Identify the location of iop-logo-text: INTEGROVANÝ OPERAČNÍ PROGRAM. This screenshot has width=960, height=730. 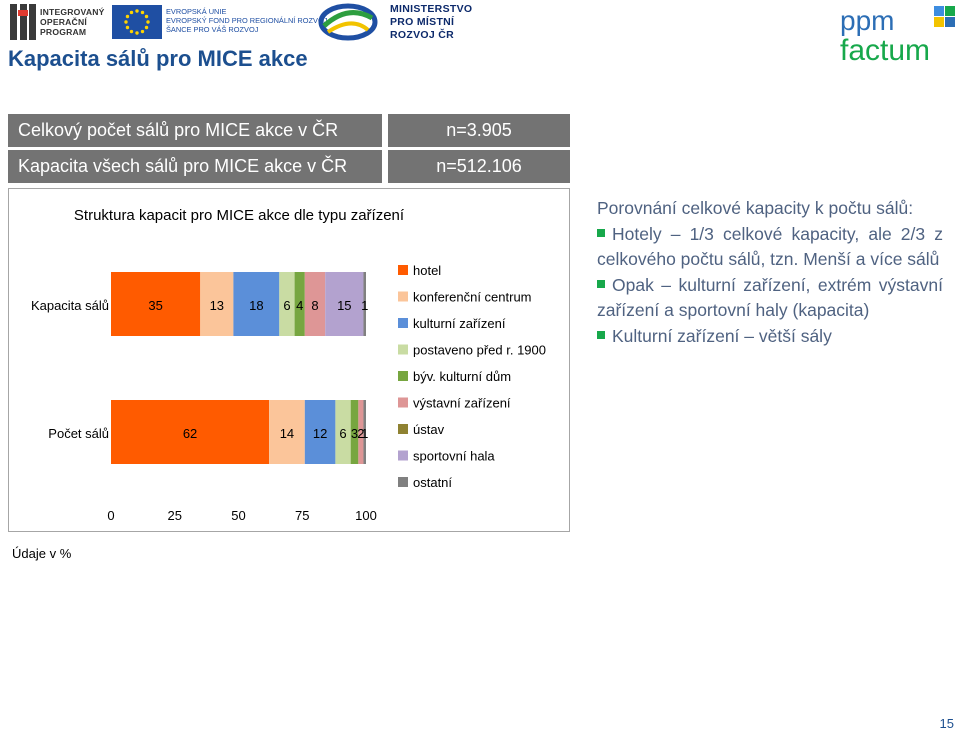
(72, 22).